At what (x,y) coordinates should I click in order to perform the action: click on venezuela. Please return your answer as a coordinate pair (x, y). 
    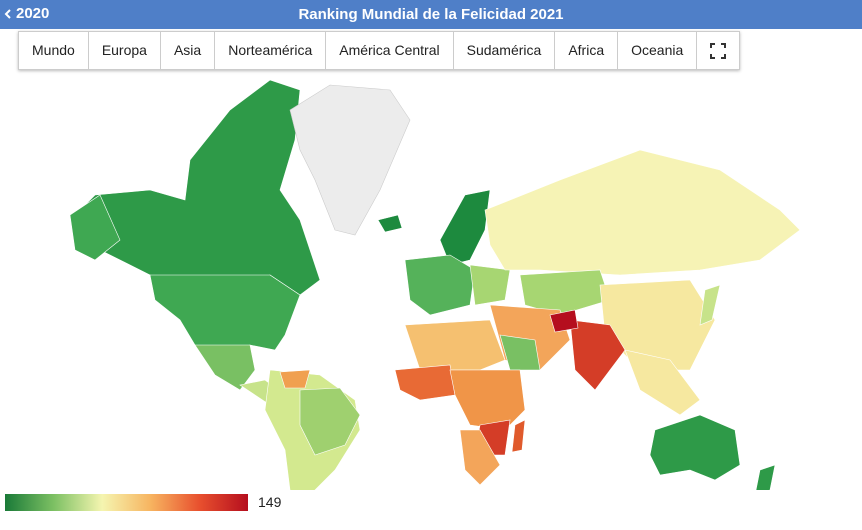
    Looking at the image, I should click on (295, 379).